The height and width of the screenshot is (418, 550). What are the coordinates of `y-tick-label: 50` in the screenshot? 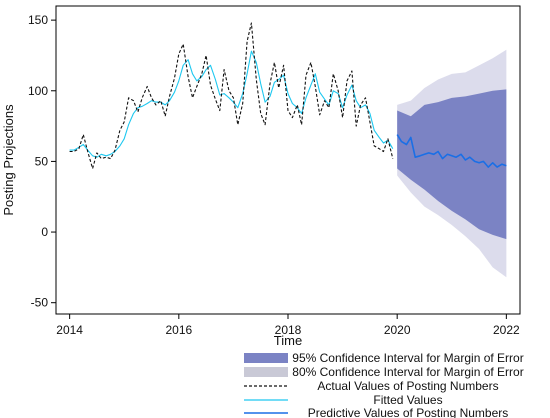 It's located at (42, 161).